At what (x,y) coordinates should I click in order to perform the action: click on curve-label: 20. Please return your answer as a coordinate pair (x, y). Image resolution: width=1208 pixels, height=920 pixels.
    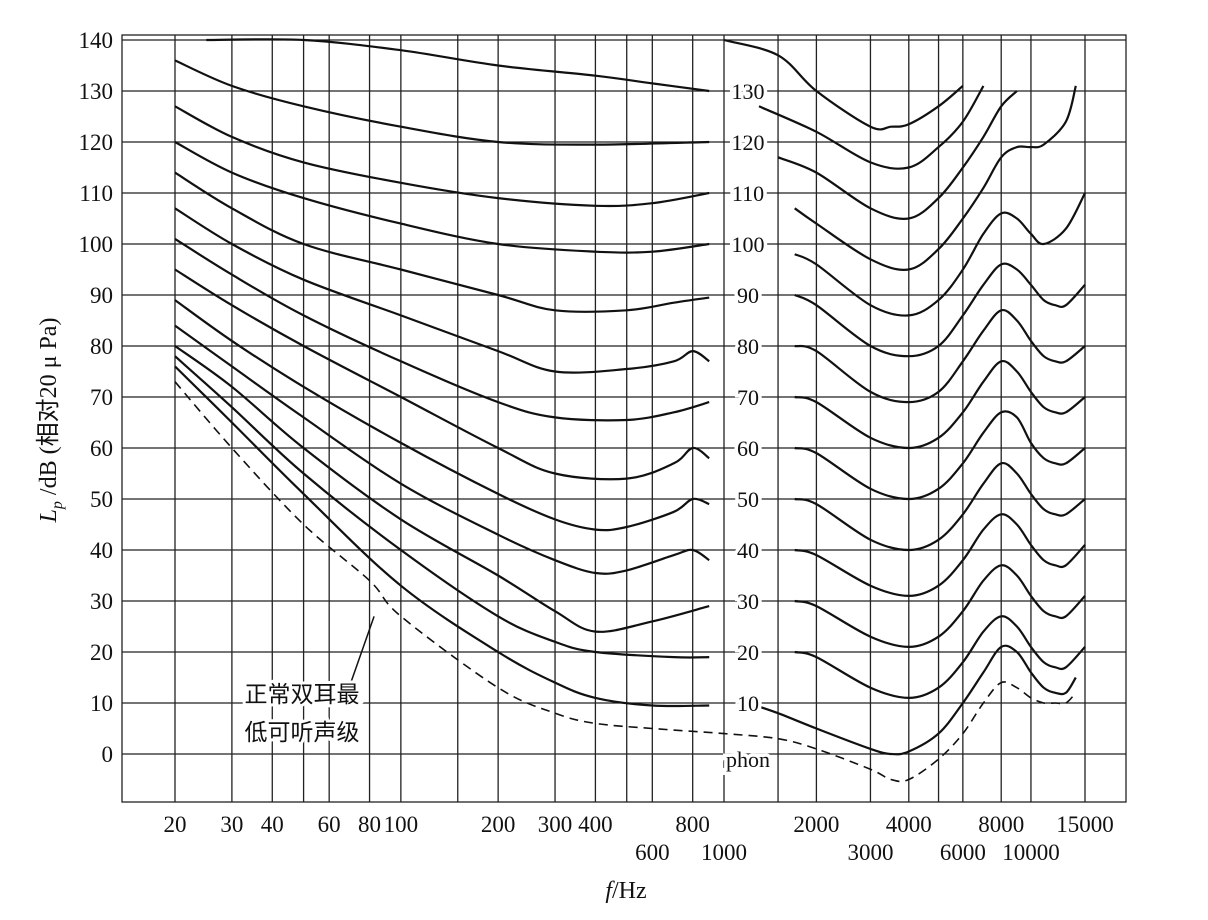
    Looking at the image, I should click on (748, 652).